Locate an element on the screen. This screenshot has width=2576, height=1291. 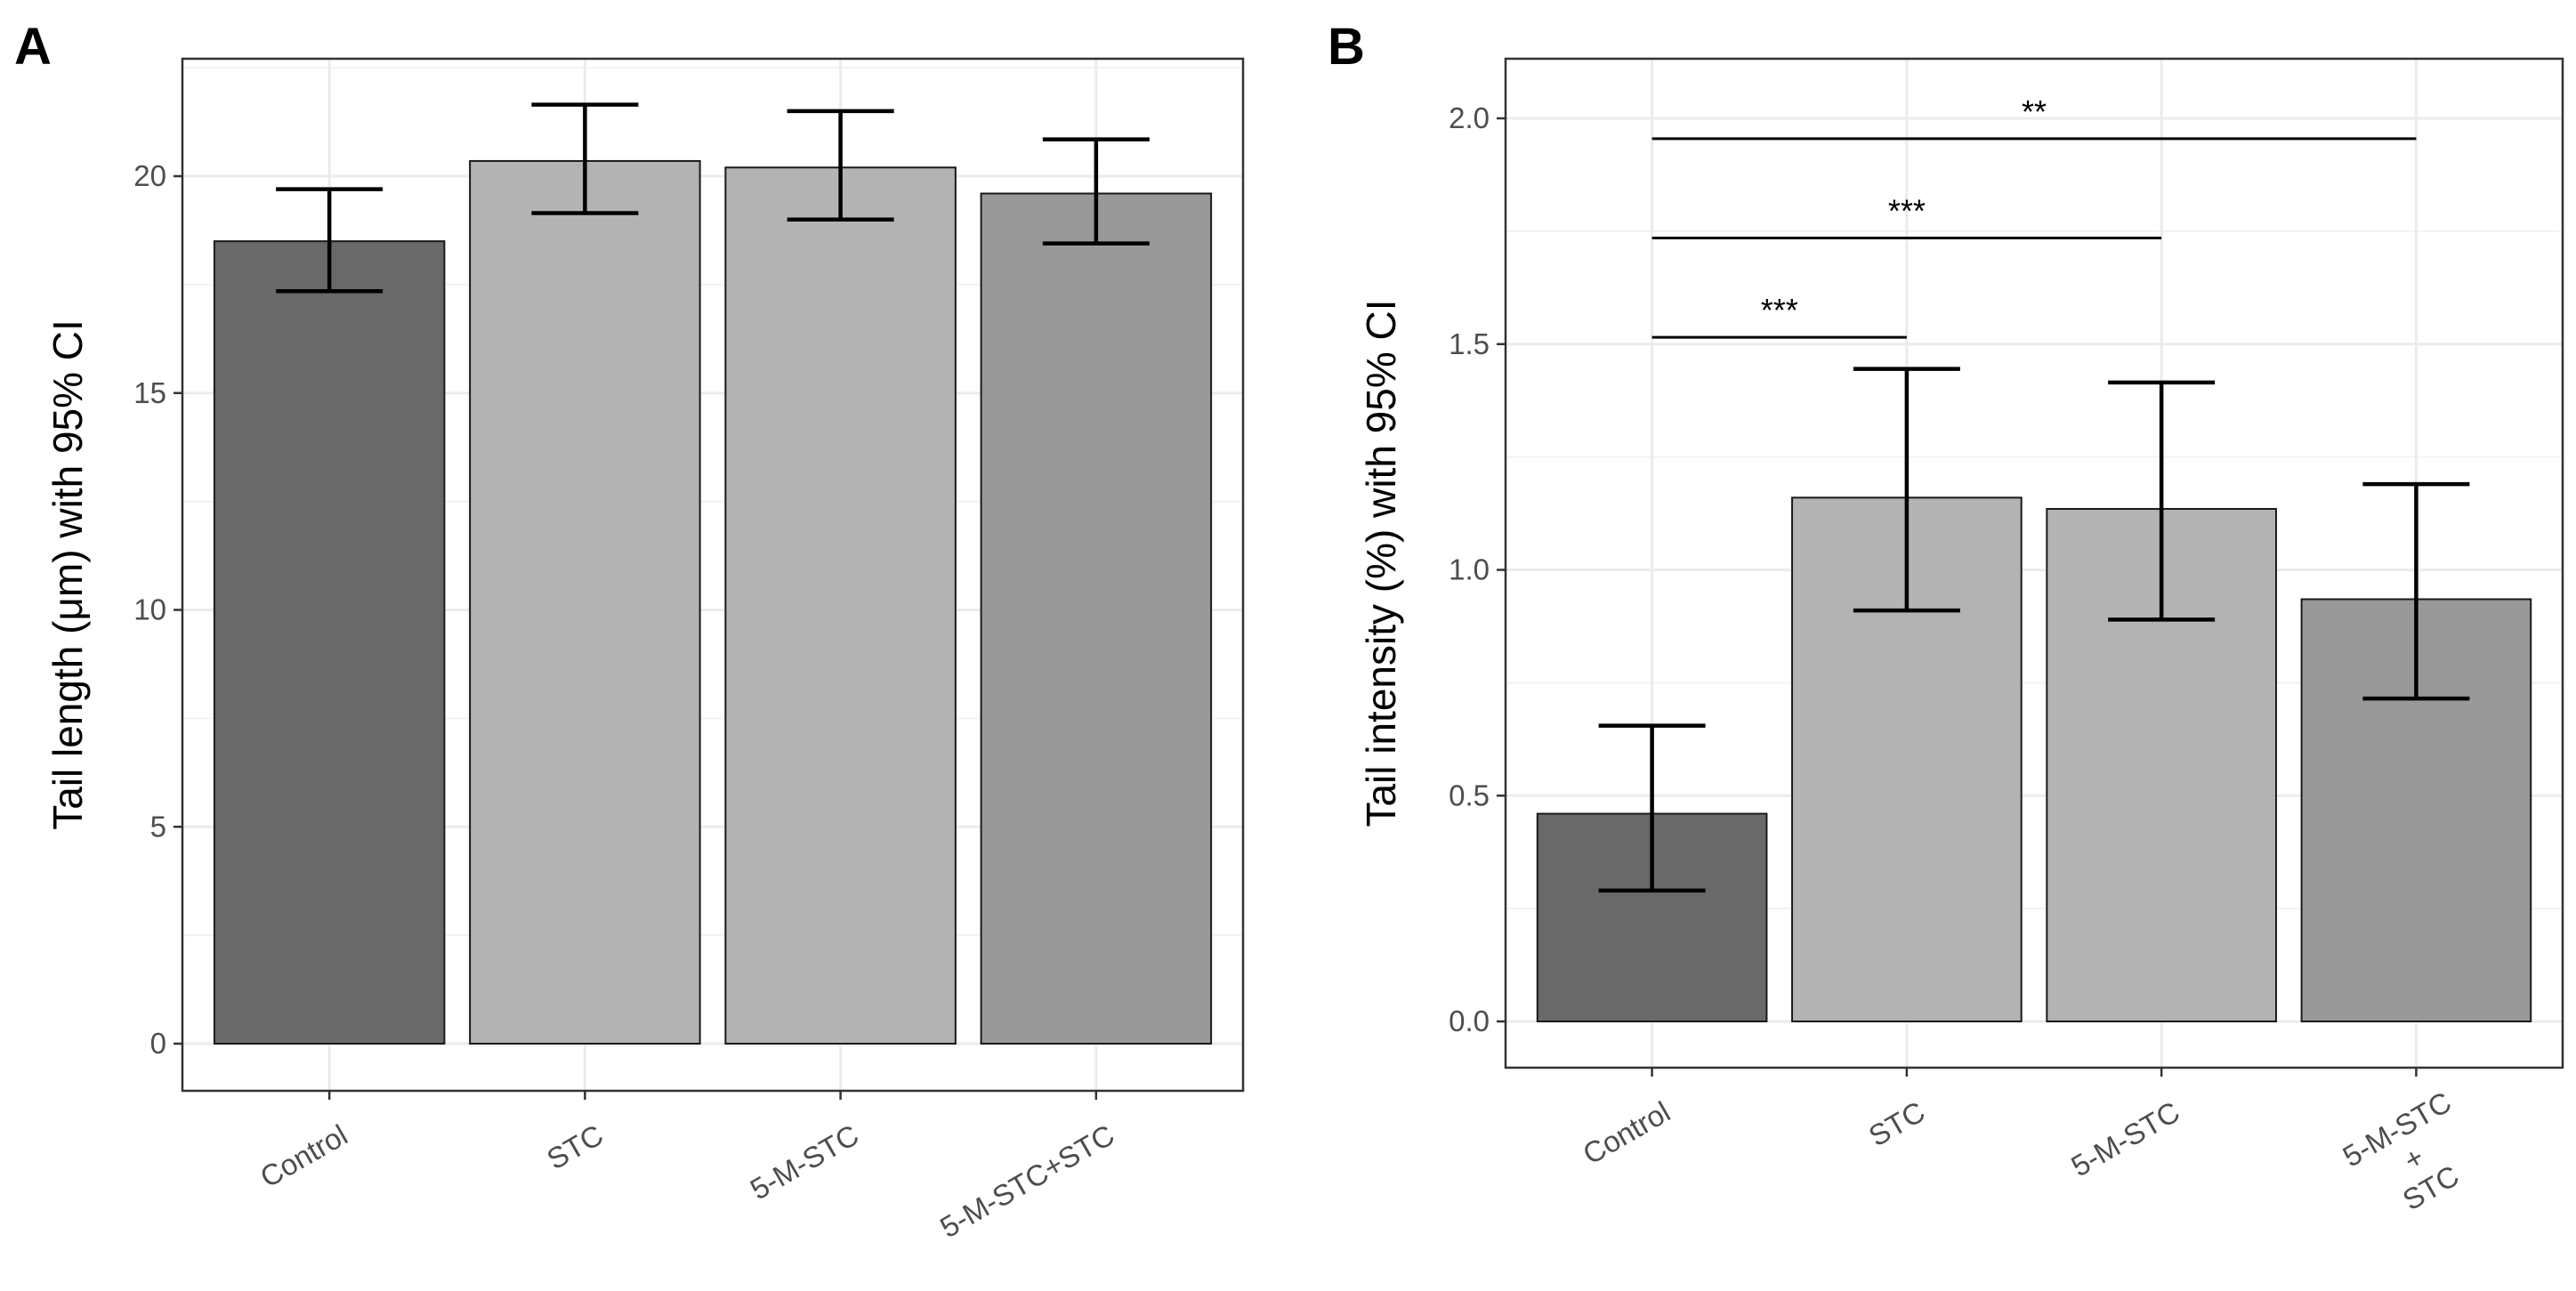
y-axis-title: Tail length (μm) with 95% CI is located at coordinates (67, 574).